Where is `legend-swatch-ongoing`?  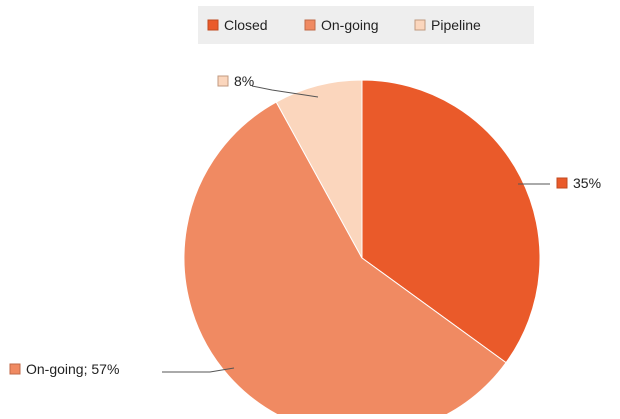 legend-swatch-ongoing is located at coordinates (310, 25).